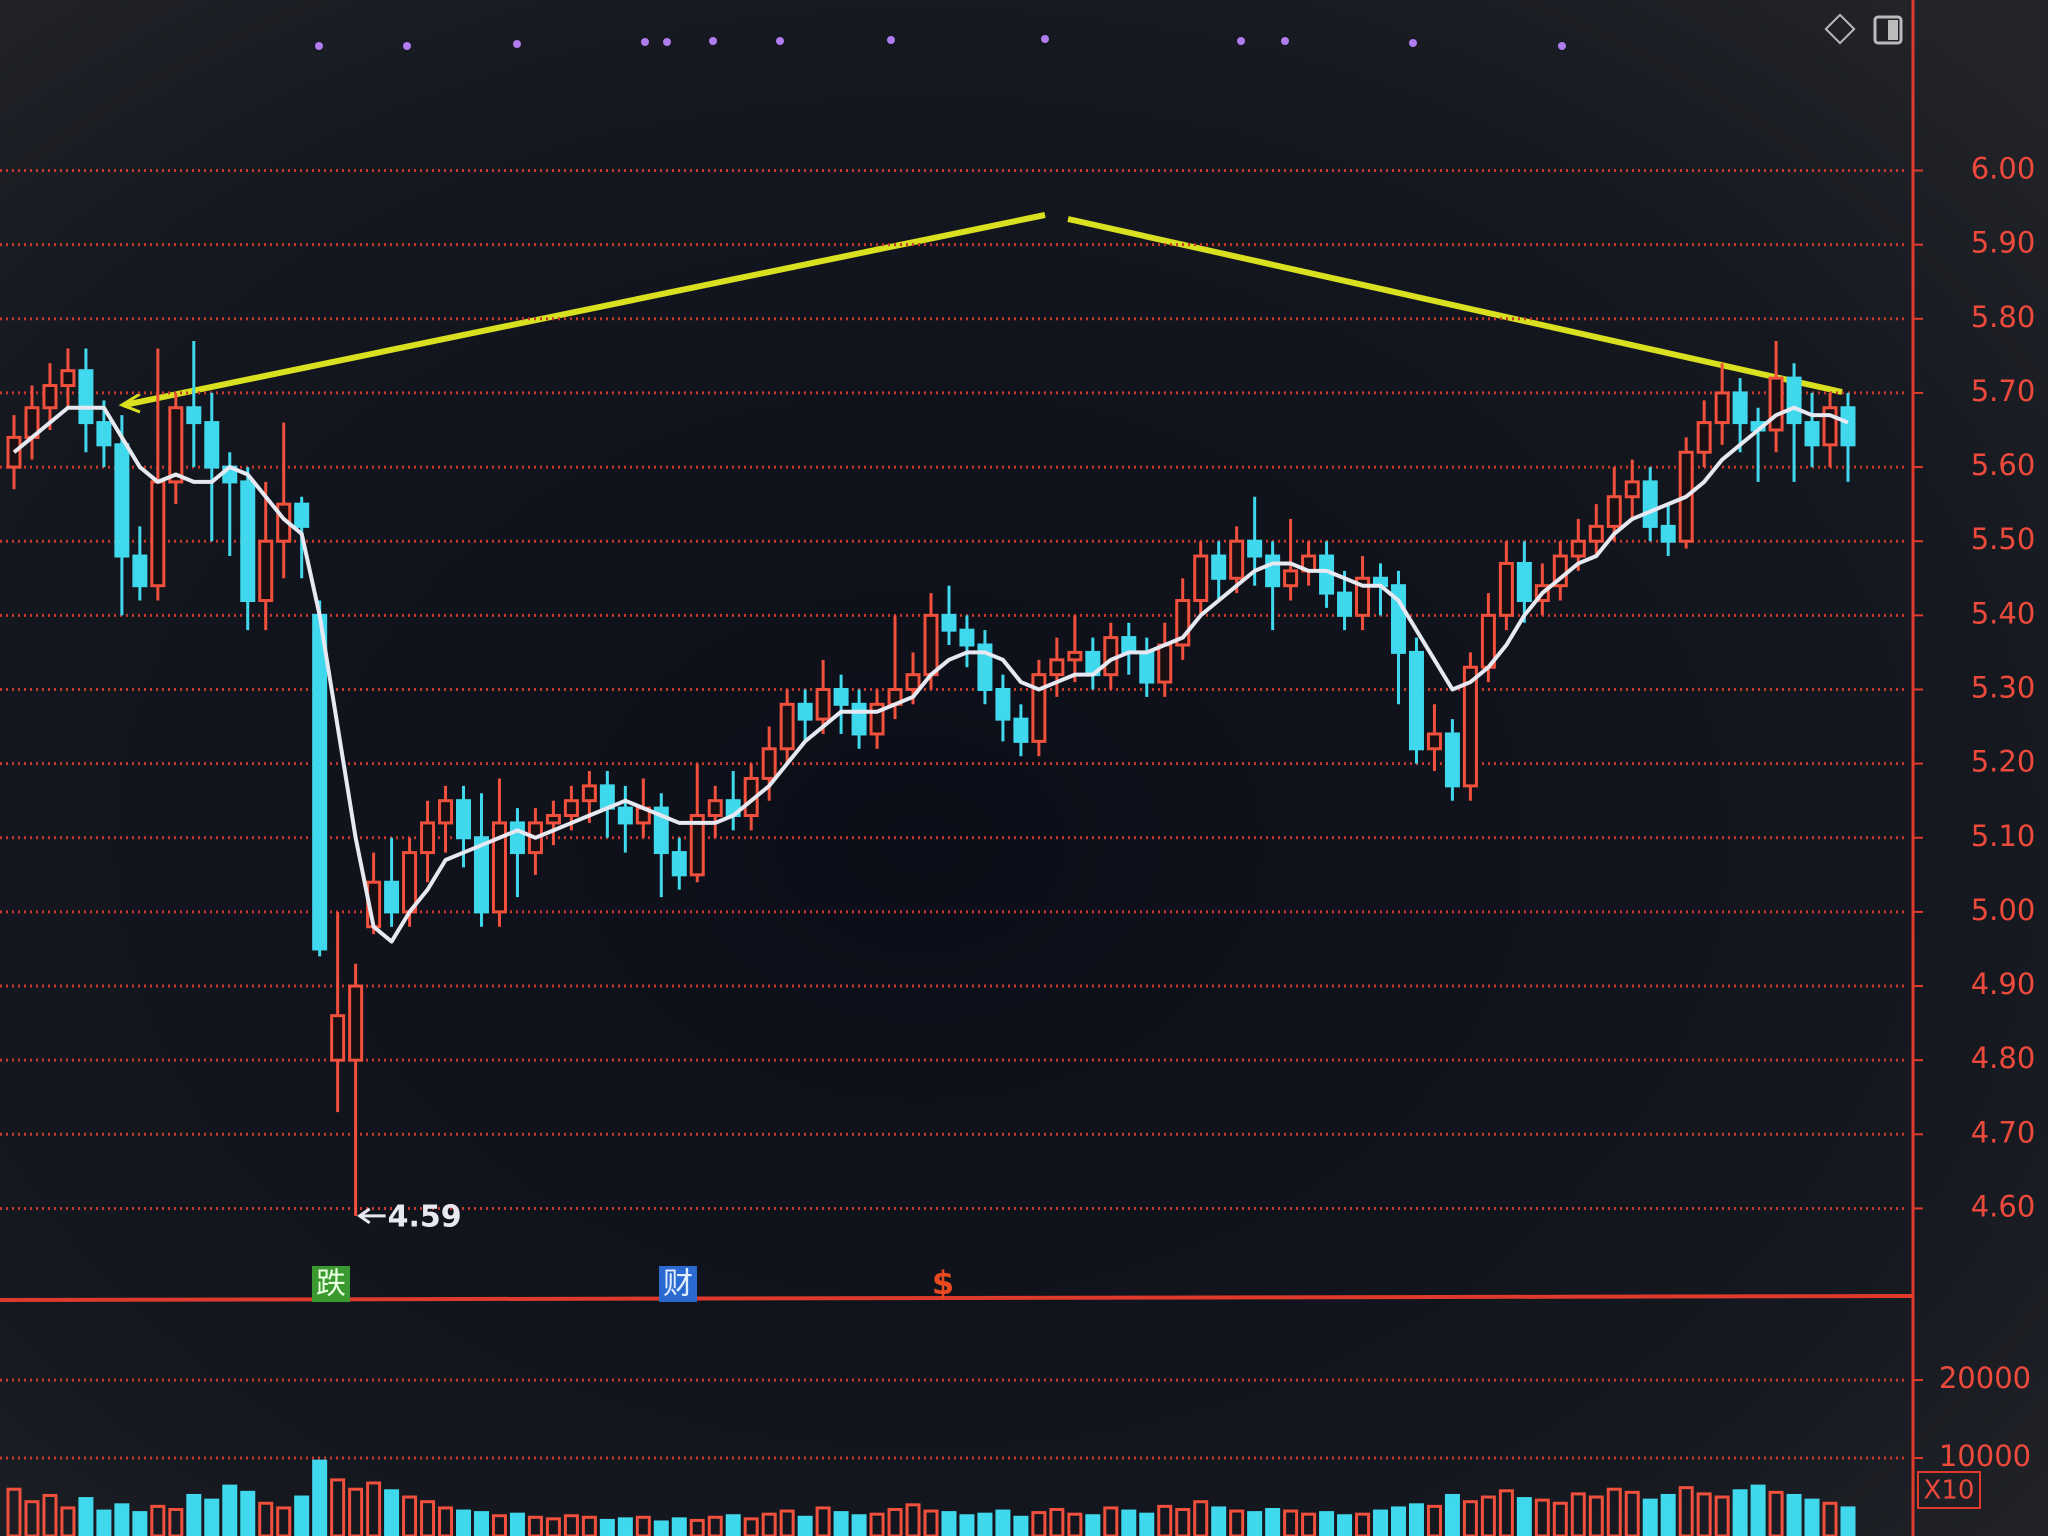 The image size is (2048, 1536). Describe the element at coordinates (943, 1283) in the screenshot. I see `event-marker: $` at that location.